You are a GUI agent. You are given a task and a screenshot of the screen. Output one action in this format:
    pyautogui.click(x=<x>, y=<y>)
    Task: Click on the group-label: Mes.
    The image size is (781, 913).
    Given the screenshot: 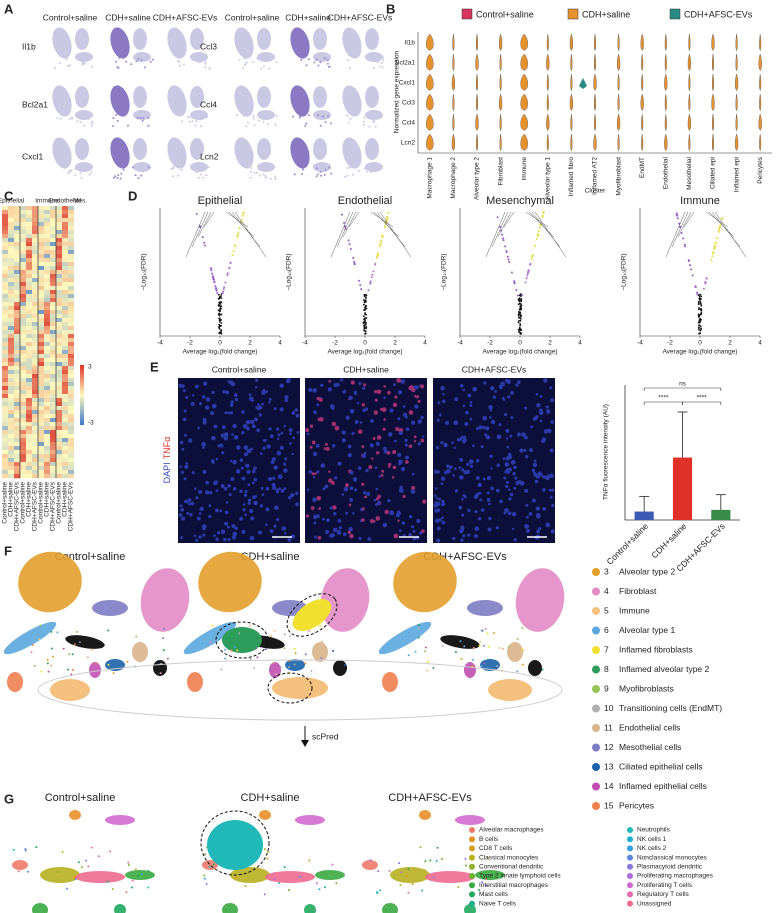 What is the action you would take?
    pyautogui.click(x=80, y=201)
    